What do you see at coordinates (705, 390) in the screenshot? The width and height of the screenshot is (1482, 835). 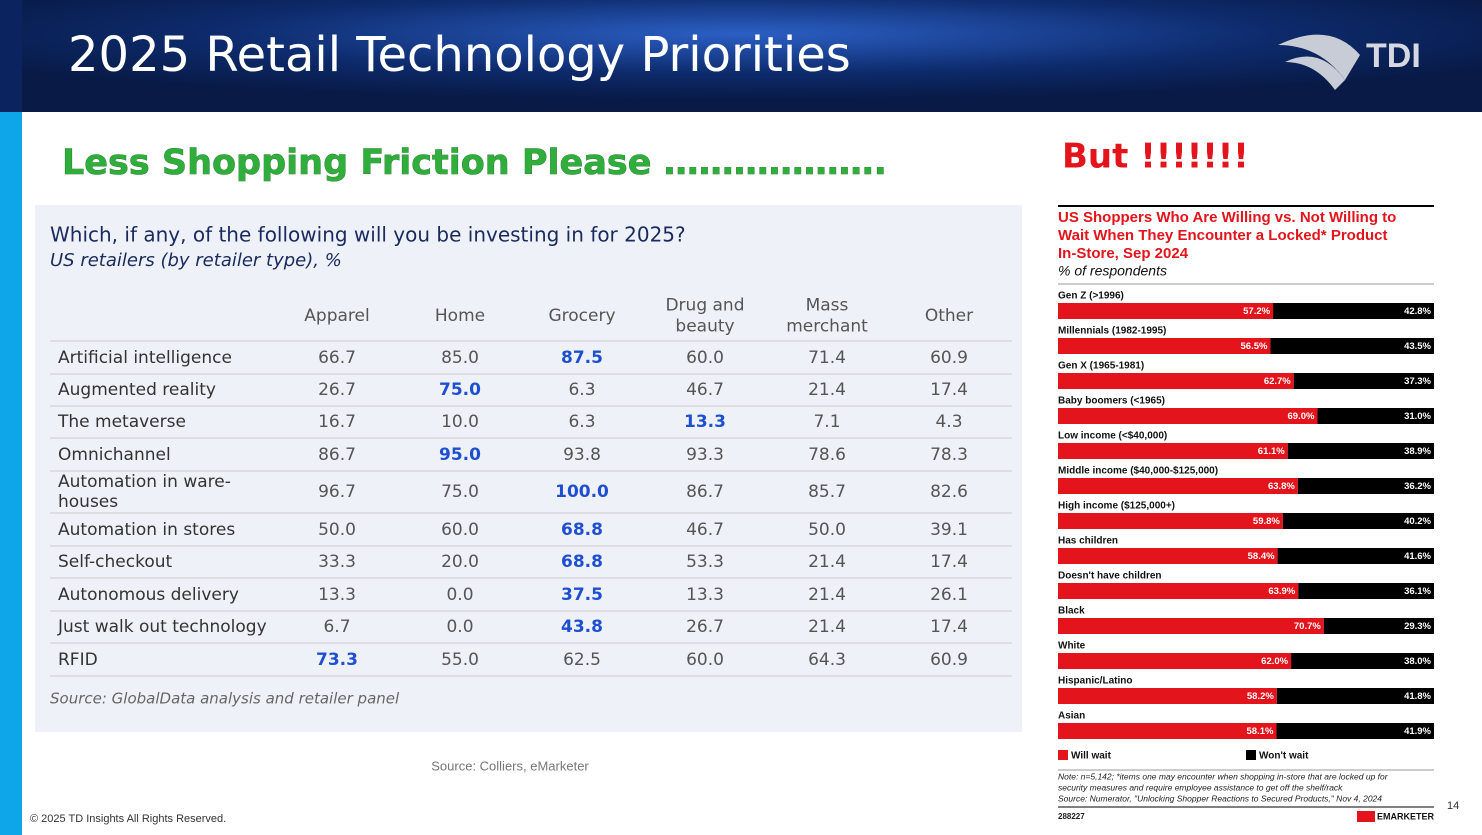 I see `table-cell: 46.7` at bounding box center [705, 390].